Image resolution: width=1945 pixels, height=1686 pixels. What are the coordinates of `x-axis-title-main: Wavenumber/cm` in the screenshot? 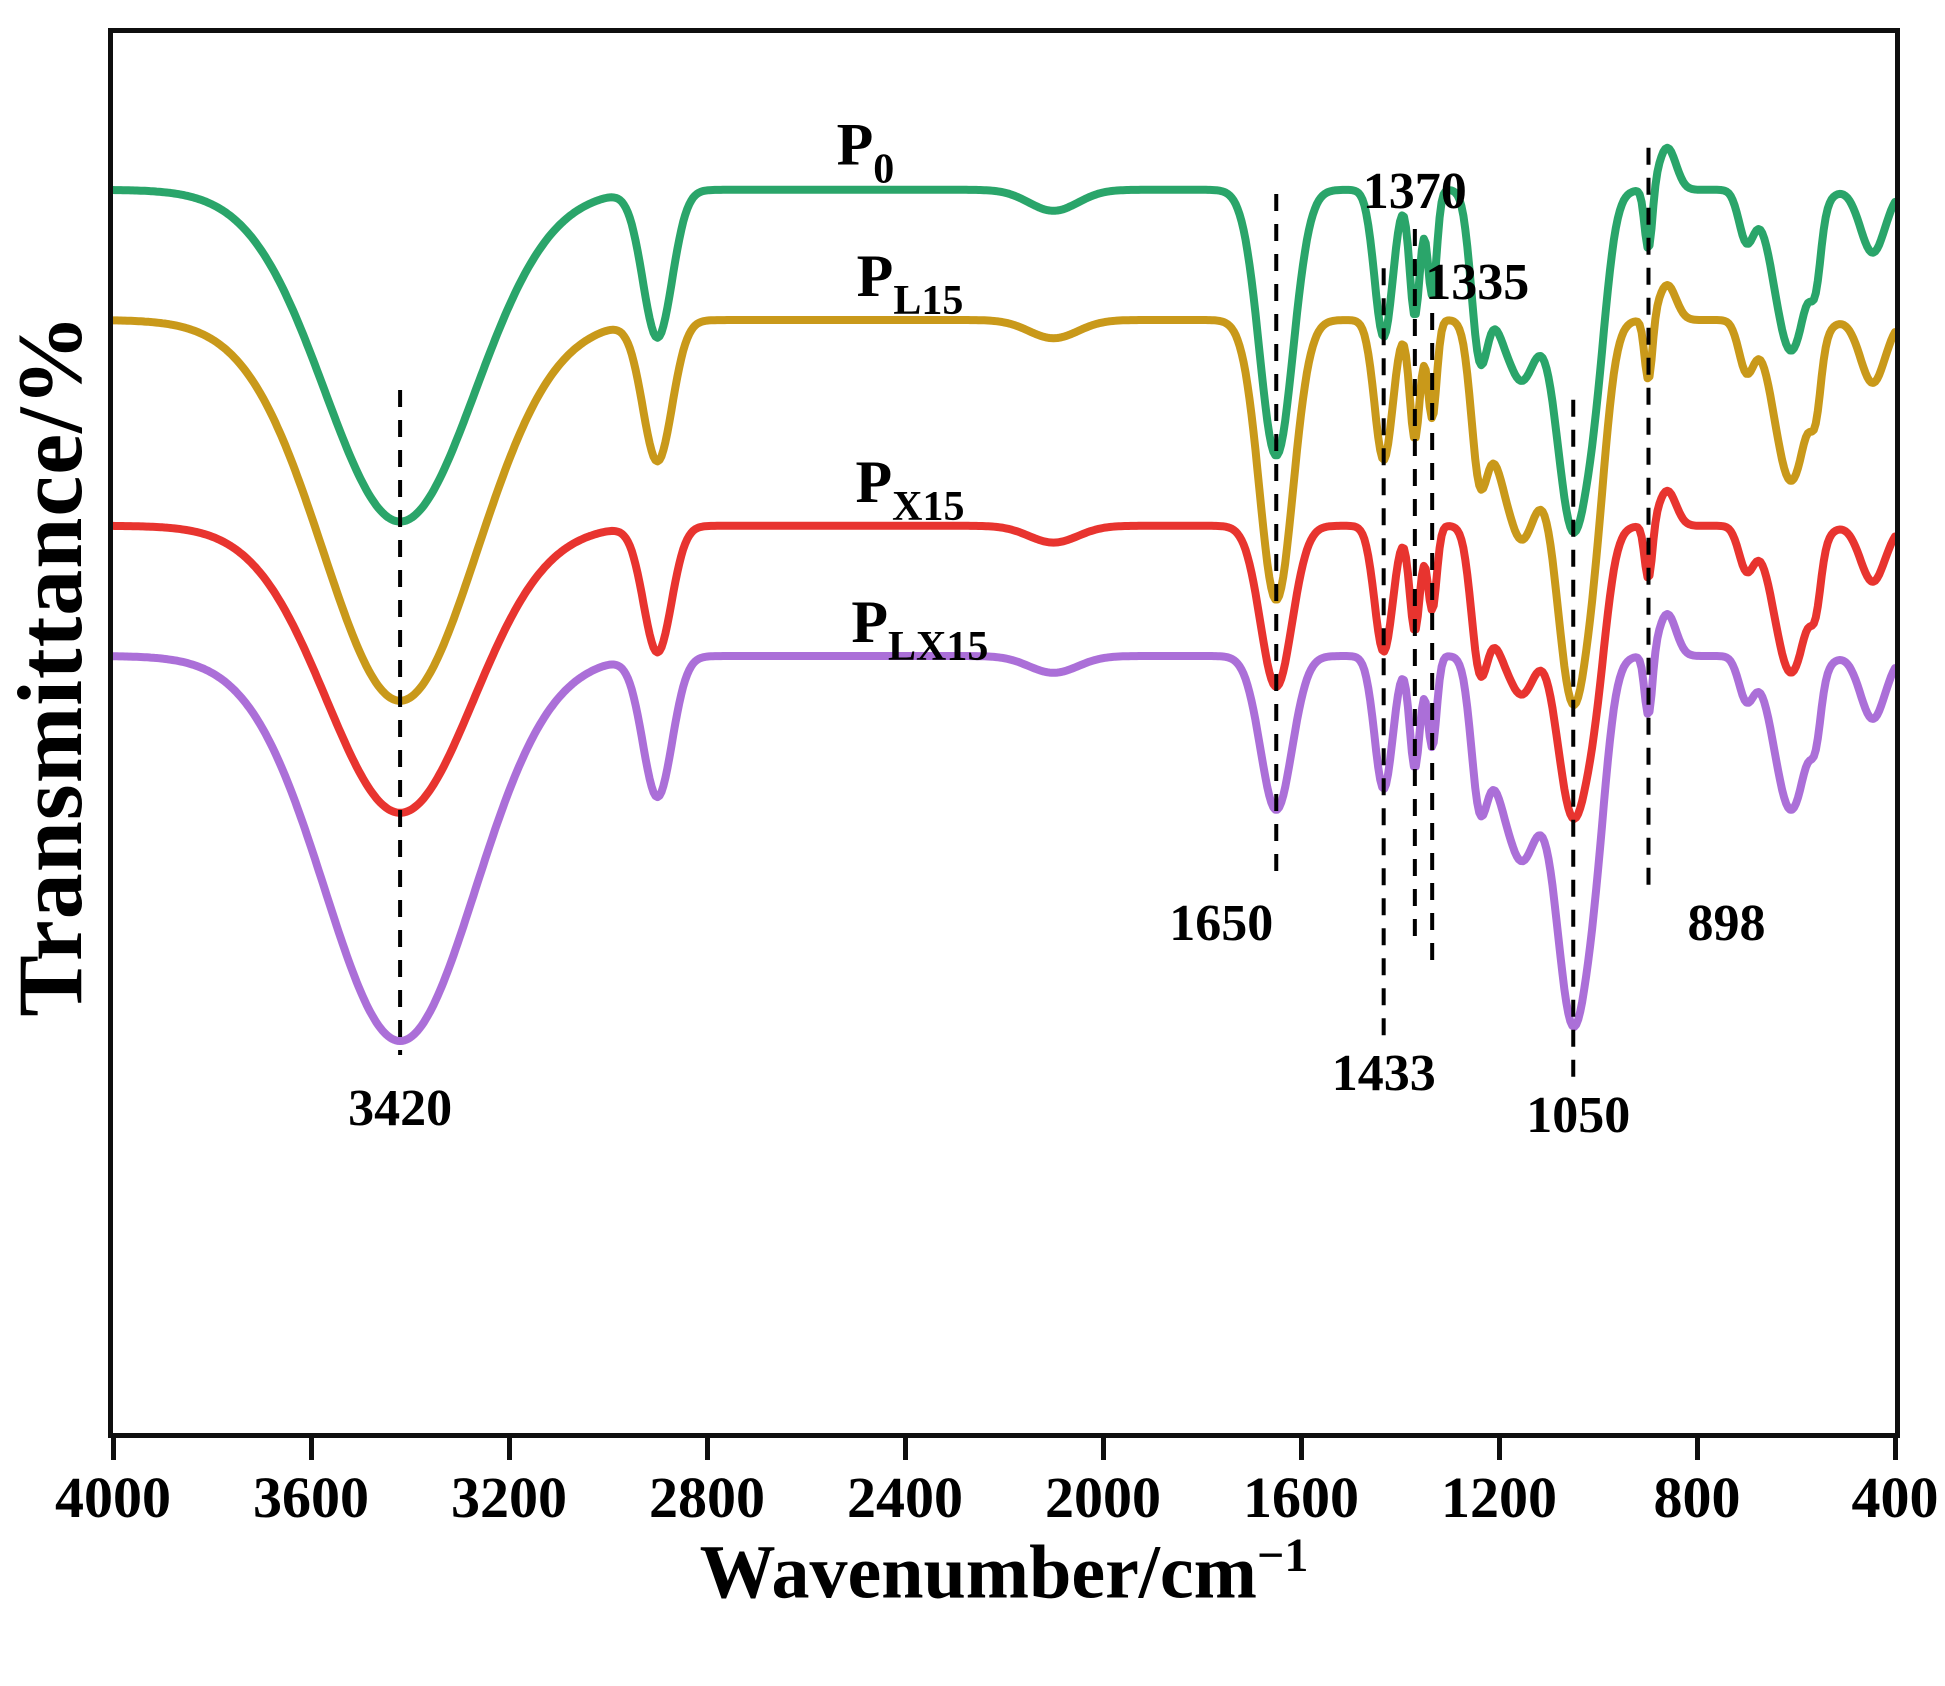 It's located at (978, 1572).